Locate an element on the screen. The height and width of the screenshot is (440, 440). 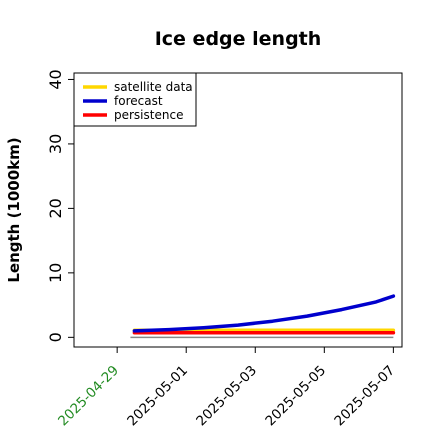
y-axis: 0 10 20 30 40 is located at coordinates (60, 205).